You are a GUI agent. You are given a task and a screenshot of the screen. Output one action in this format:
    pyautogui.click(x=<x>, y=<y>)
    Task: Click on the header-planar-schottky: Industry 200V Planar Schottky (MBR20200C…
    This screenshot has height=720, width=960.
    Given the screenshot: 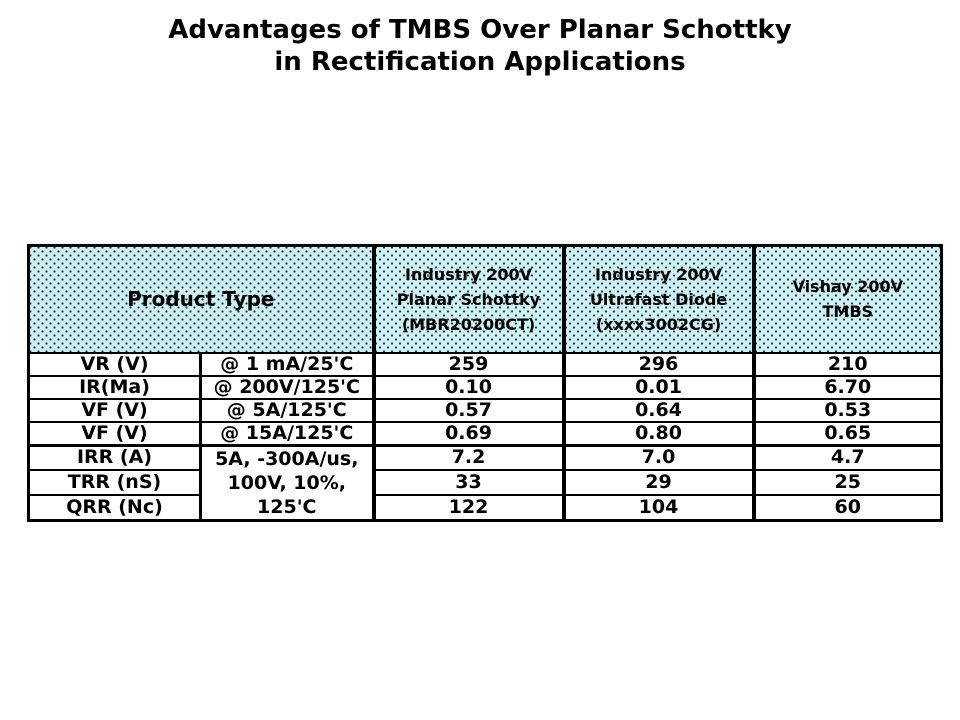 What is the action you would take?
    pyautogui.click(x=468, y=299)
    